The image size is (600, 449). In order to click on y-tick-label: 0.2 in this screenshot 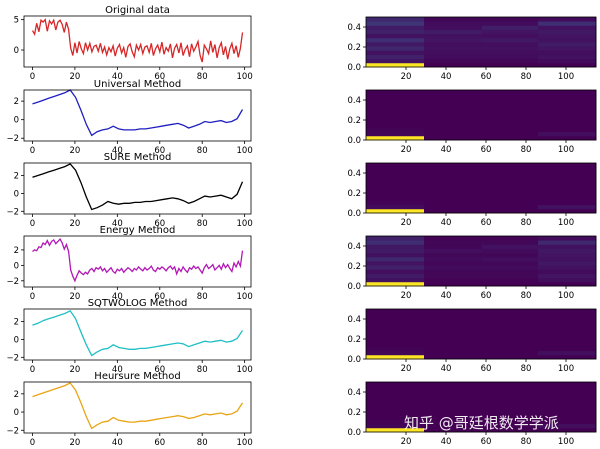, I will do `click(354, 48)`.